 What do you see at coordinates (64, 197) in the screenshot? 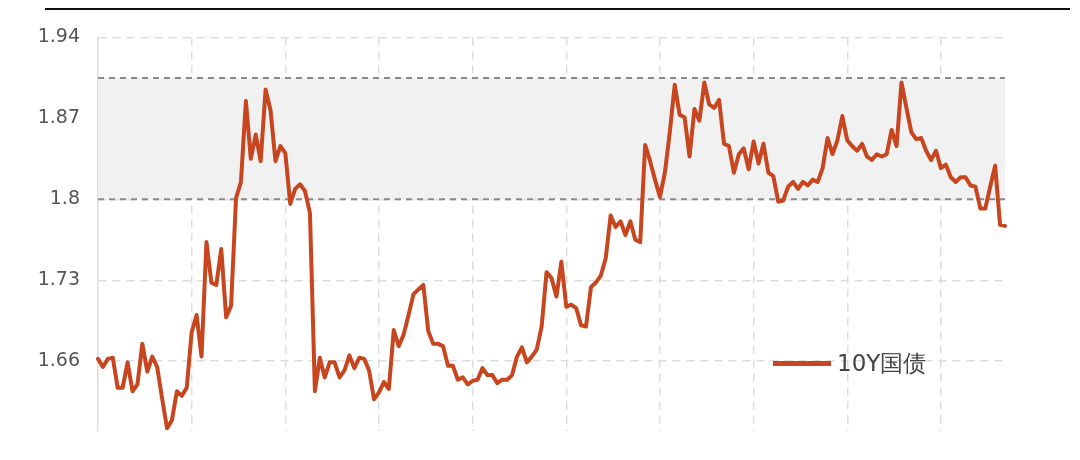
I see `y-tick-label: 1.8` at bounding box center [64, 197].